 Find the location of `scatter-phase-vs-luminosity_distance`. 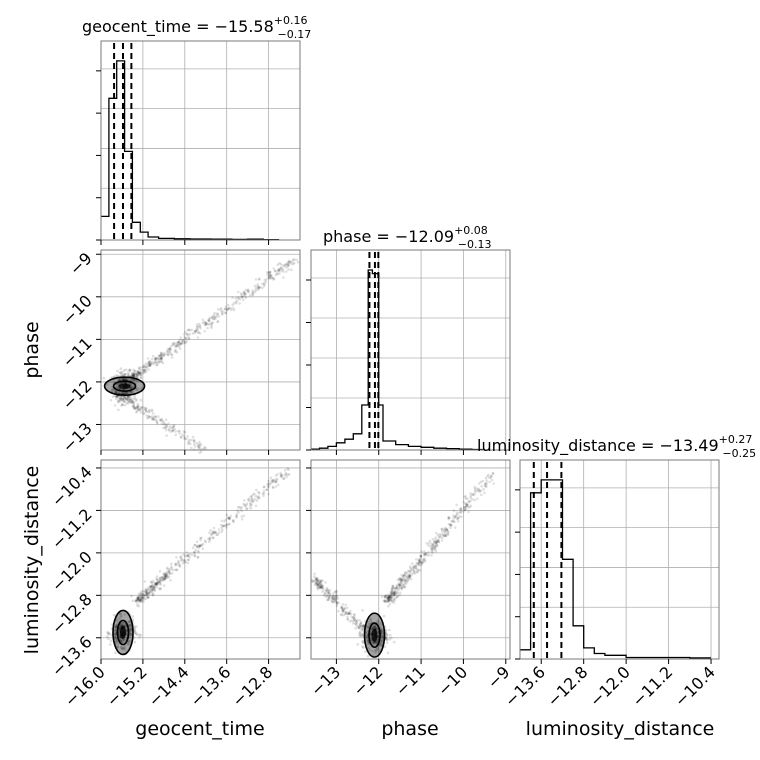

scatter-phase-vs-luminosity_distance is located at coordinates (403, 564).